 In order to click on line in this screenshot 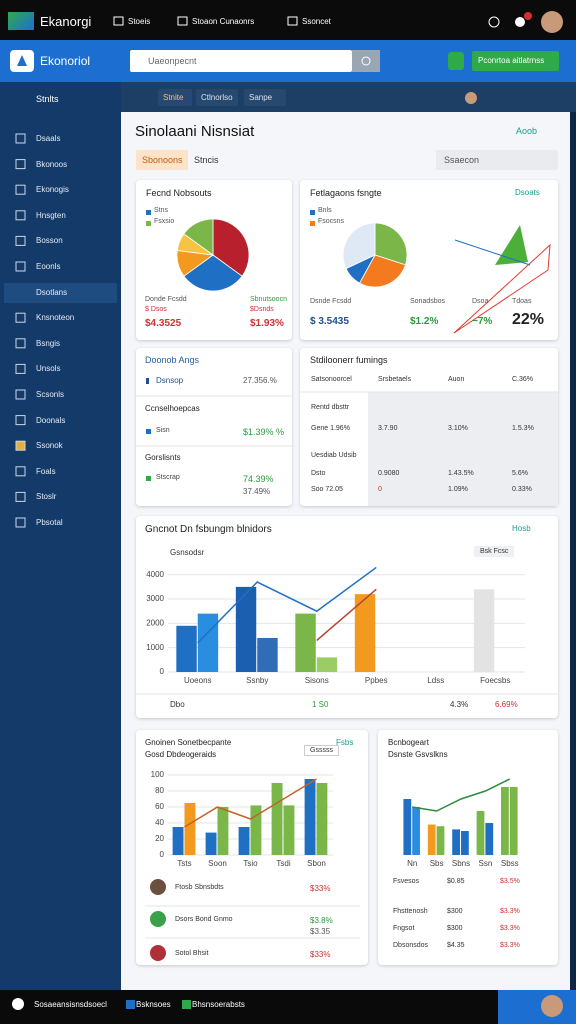, I will do `click(346, 614)`.